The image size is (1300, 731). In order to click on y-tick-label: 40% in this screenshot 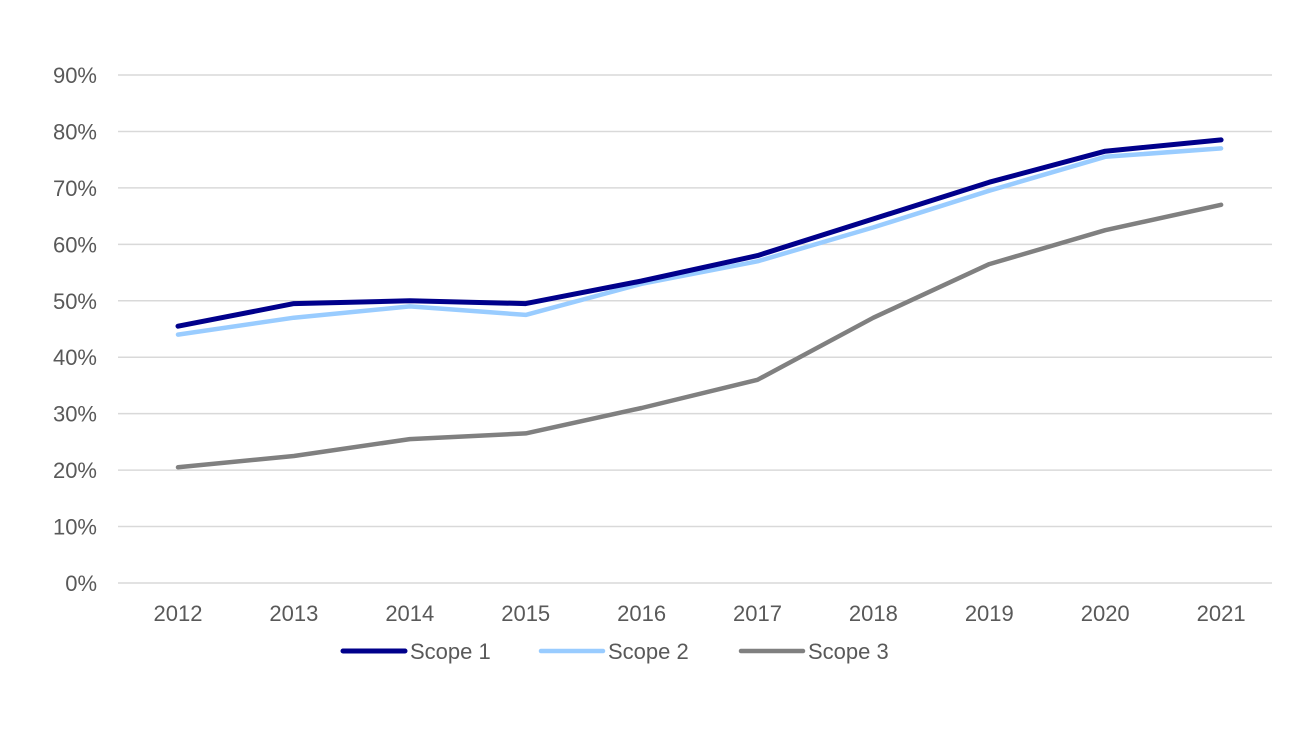, I will do `click(75, 357)`.